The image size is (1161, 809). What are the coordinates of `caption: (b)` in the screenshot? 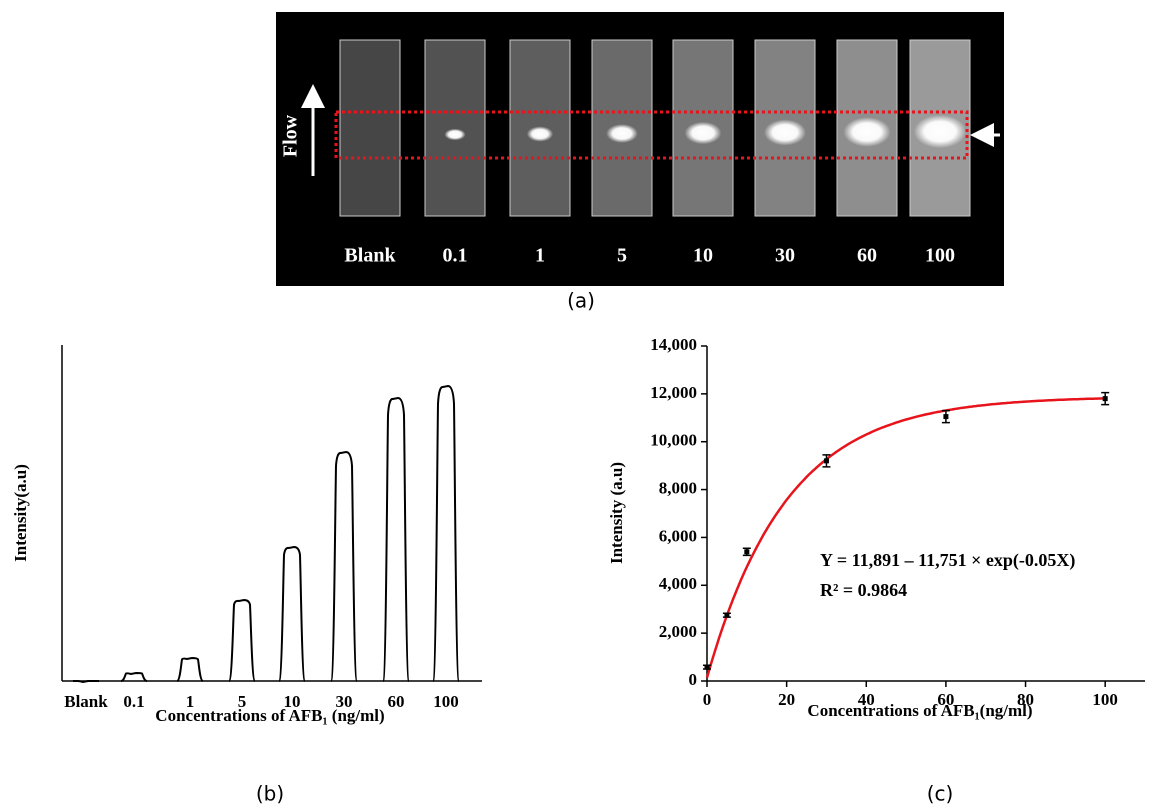 It's located at (270, 794).